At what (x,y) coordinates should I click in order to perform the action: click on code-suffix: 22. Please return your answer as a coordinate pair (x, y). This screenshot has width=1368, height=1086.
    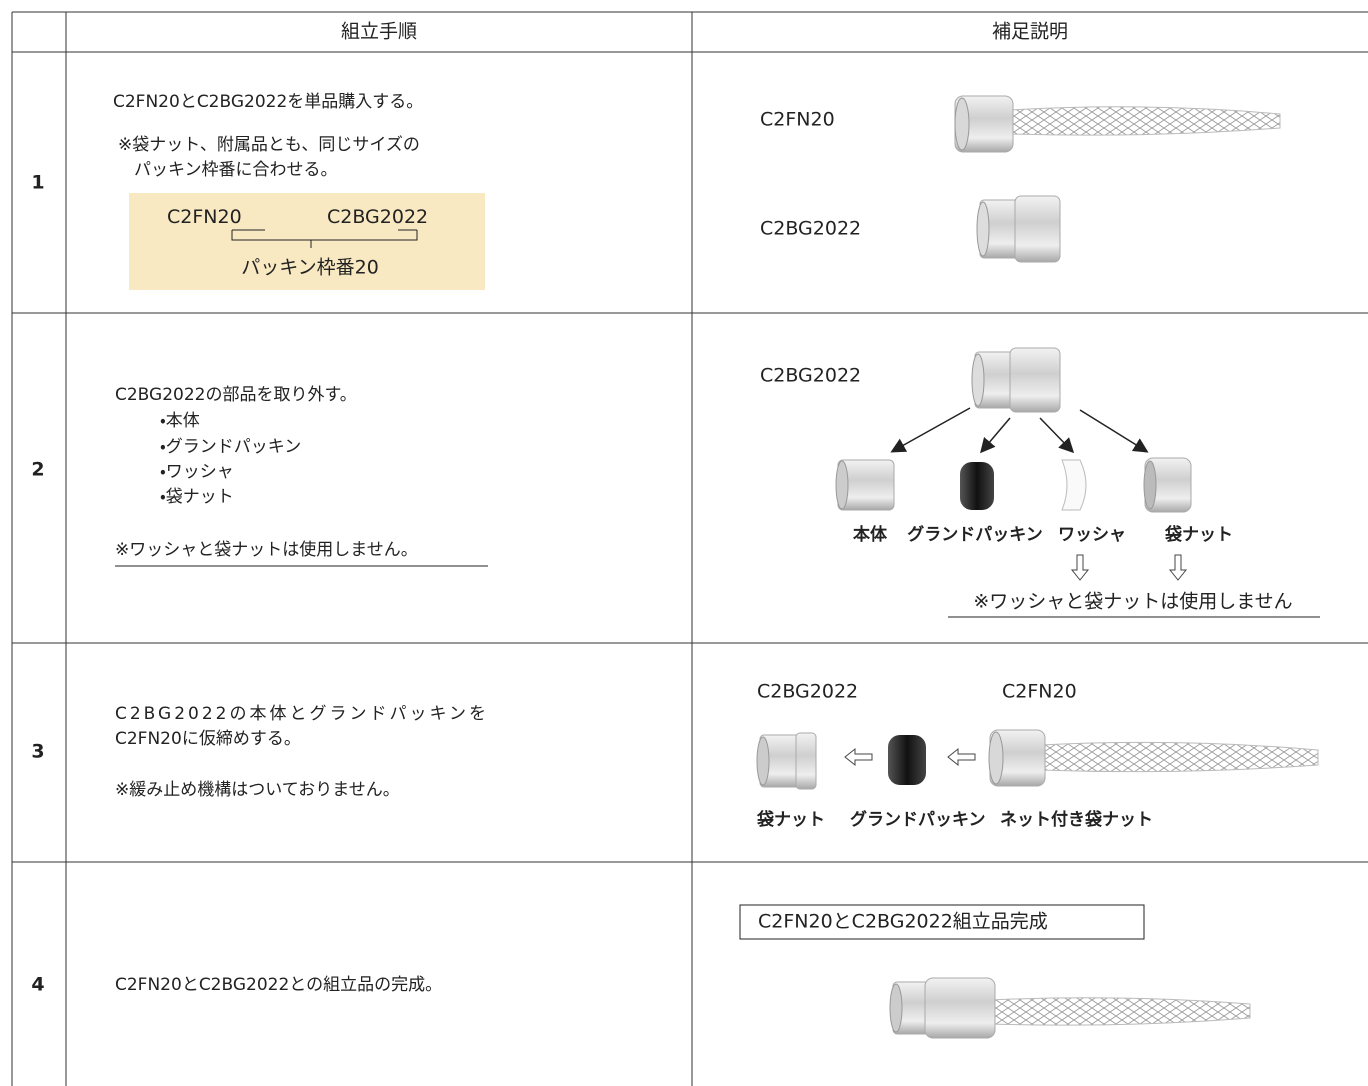
    Looking at the image, I should click on (416, 217).